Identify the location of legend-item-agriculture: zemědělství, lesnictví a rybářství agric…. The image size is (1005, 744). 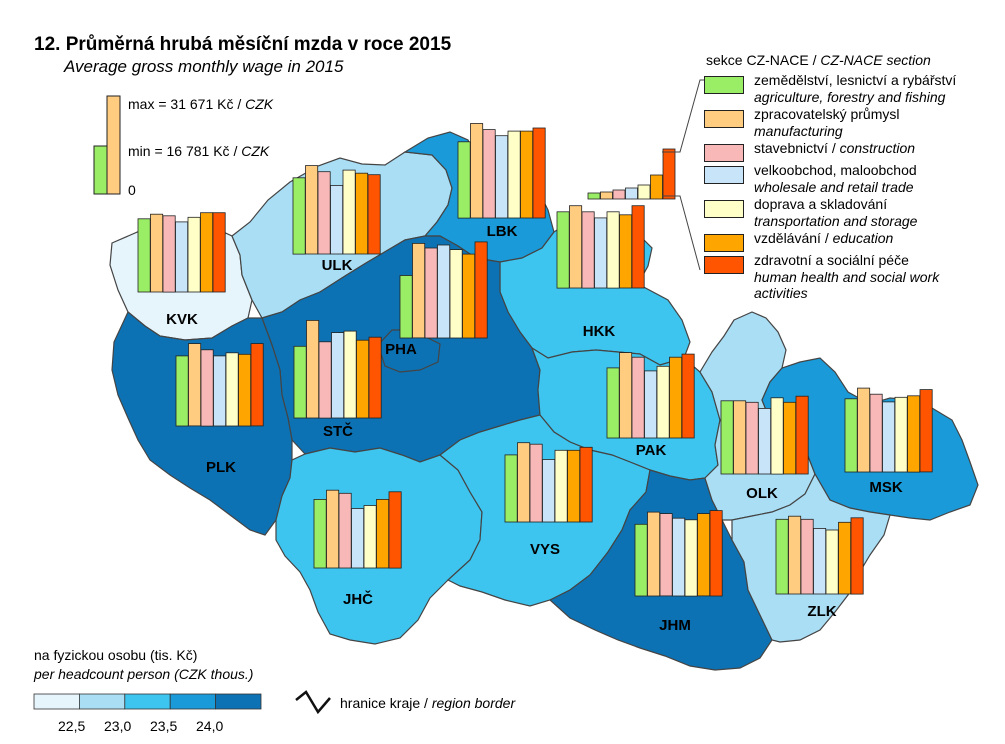
(854, 88).